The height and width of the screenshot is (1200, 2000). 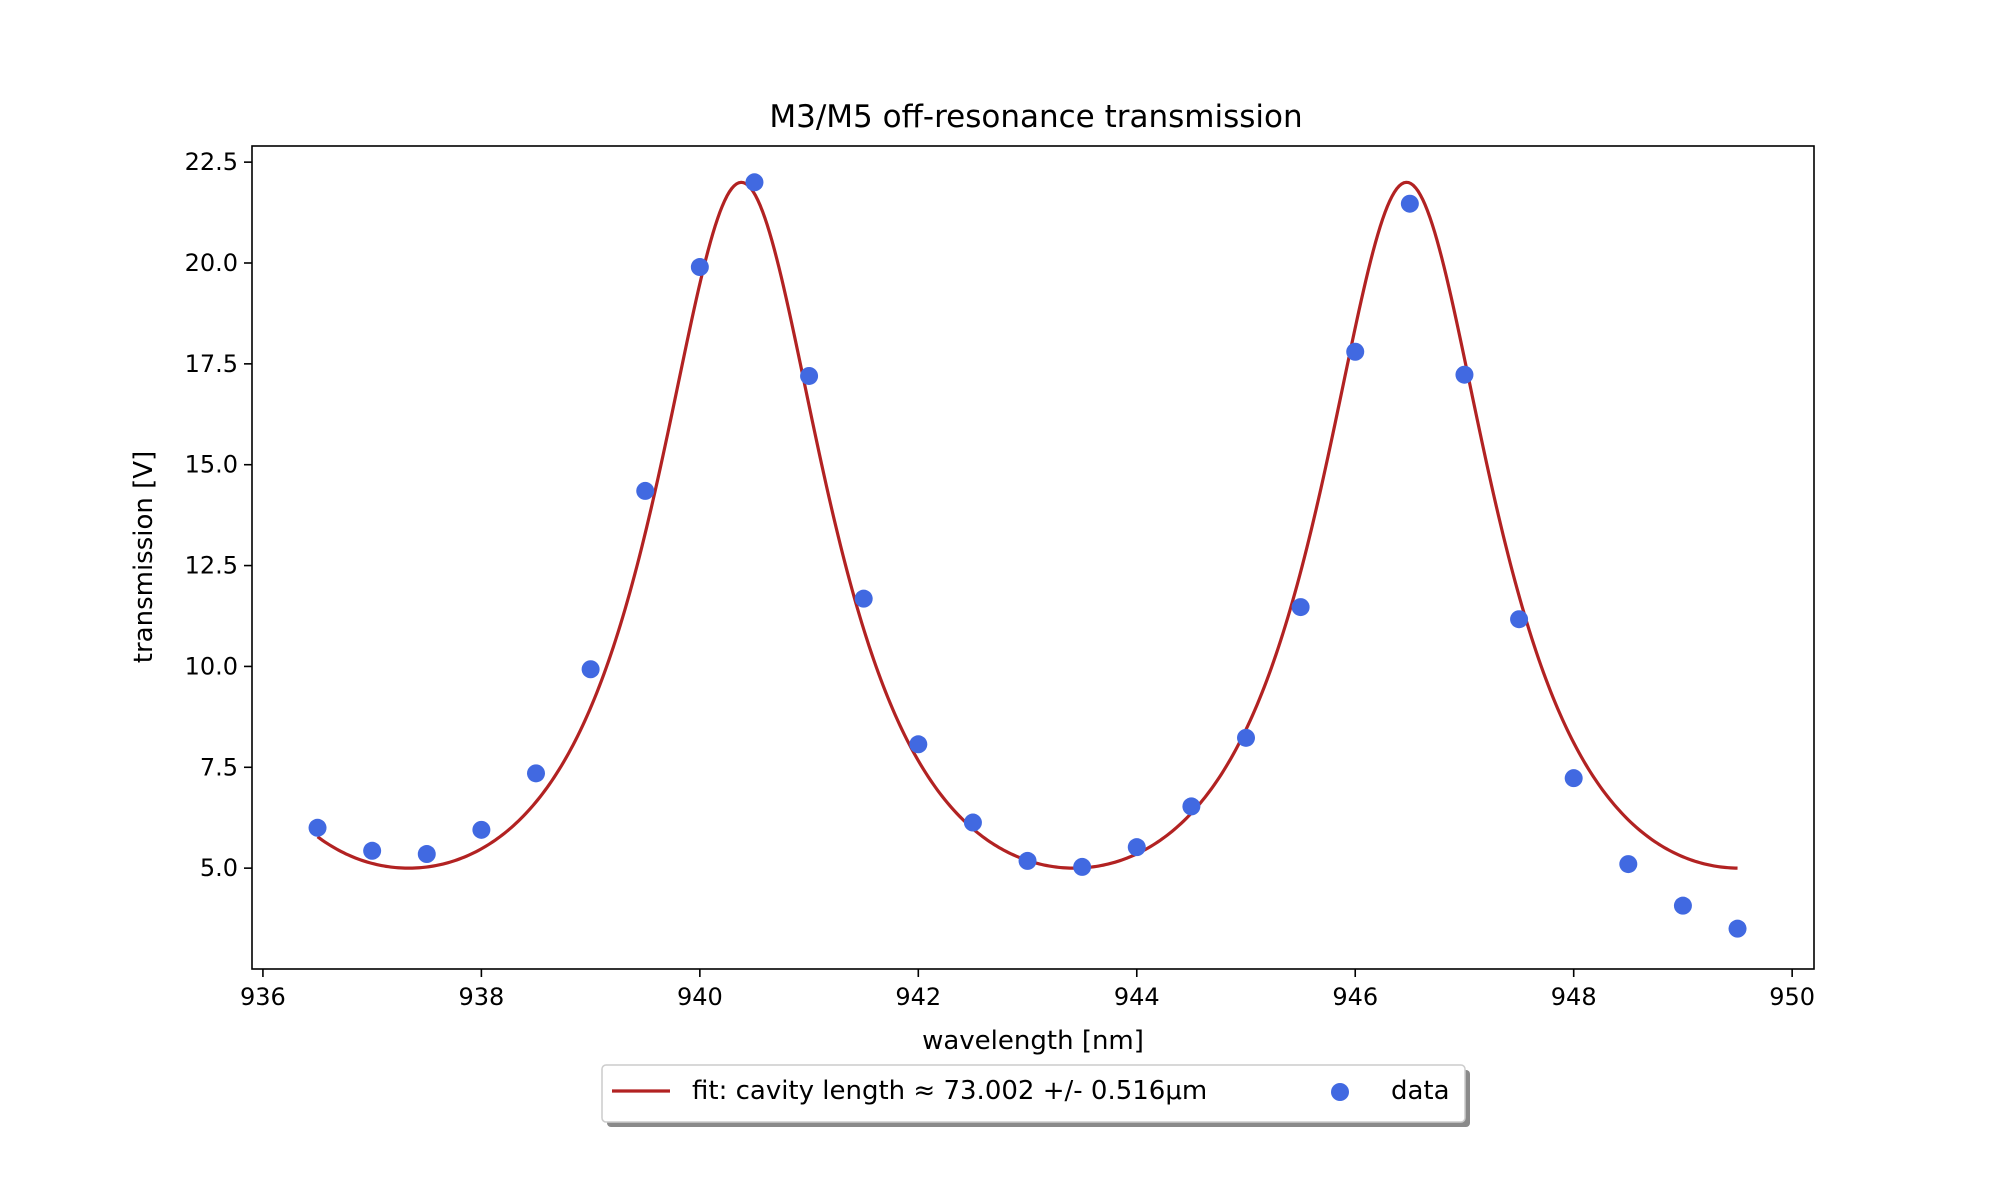 I want to click on y-axis-label: transmission [V], so click(x=144, y=557).